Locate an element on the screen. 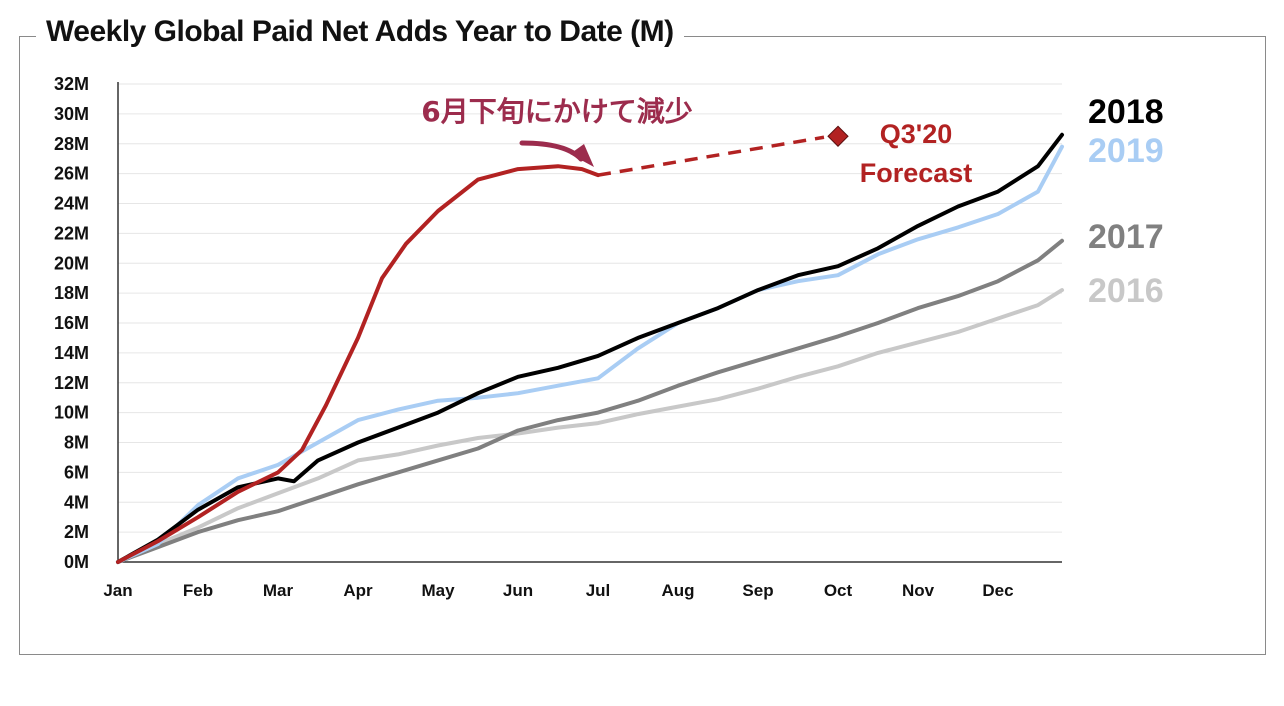 This screenshot has width=1284, height=706. y-tick-label: 30M is located at coordinates (71, 114).